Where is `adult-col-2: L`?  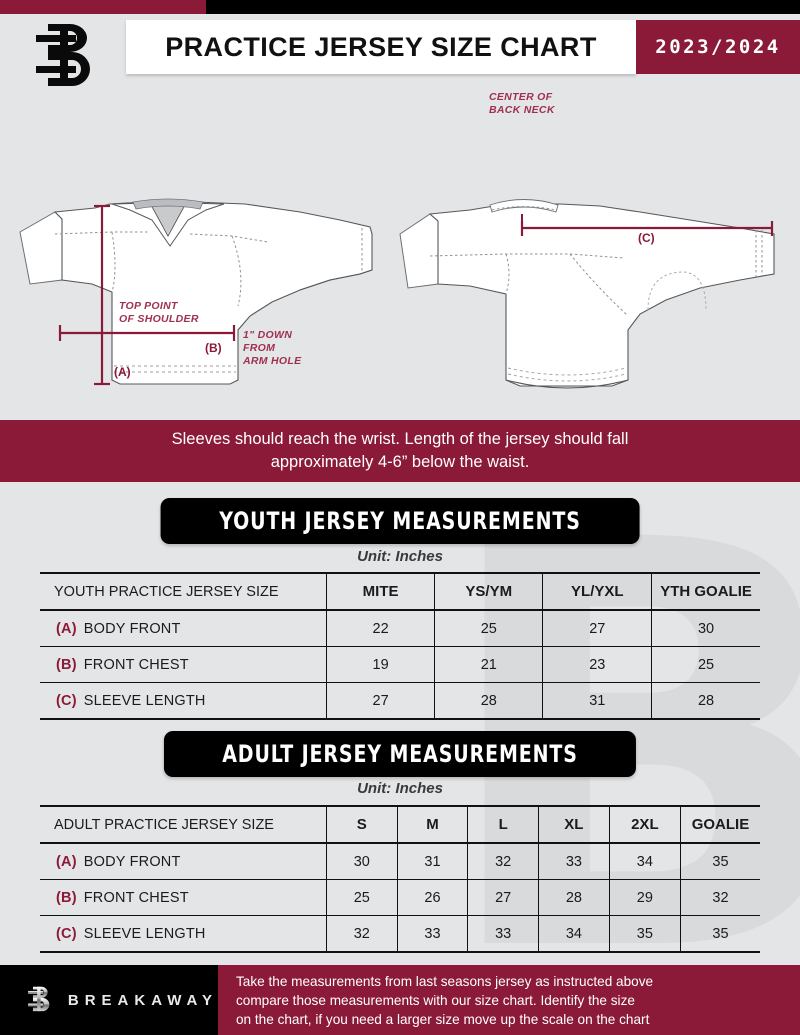
adult-col-2: L is located at coordinates (503, 824).